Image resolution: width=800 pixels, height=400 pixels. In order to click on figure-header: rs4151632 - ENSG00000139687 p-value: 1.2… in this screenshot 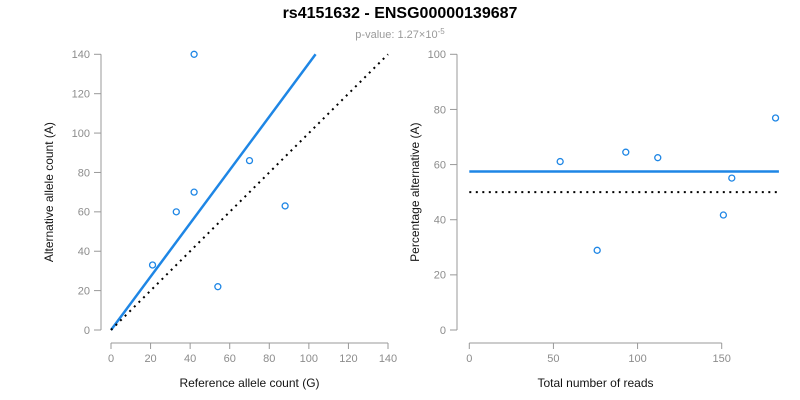, I will do `click(400, 23)`.